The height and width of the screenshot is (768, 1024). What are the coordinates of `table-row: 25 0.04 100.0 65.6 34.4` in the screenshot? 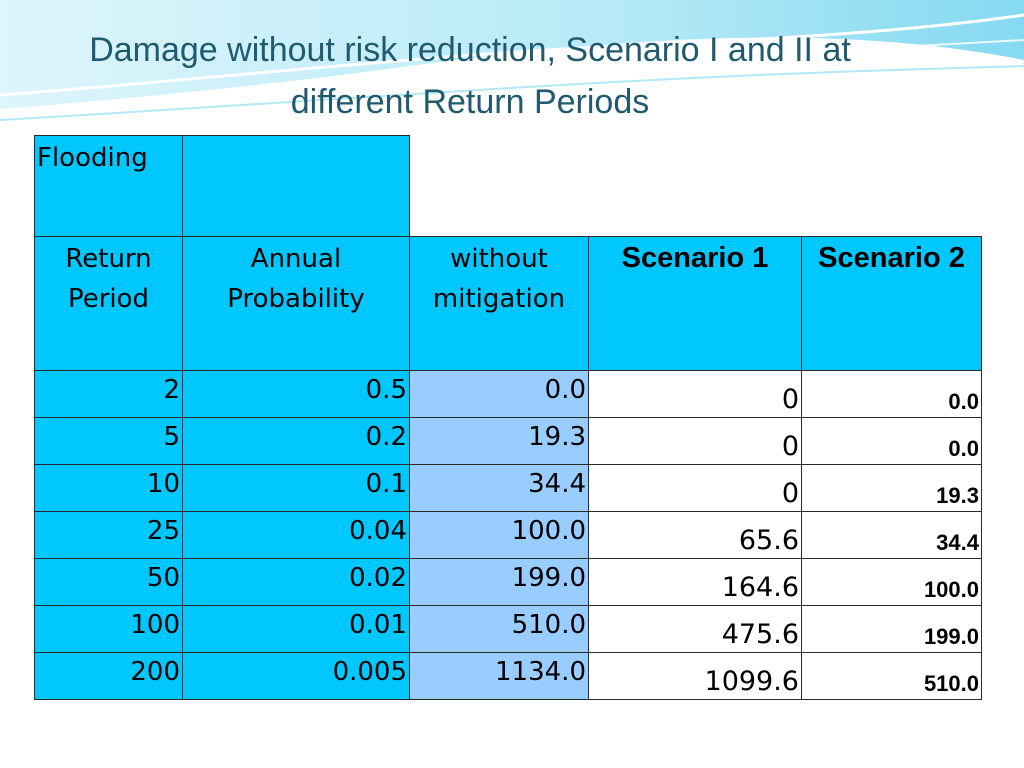 It's located at (508, 535).